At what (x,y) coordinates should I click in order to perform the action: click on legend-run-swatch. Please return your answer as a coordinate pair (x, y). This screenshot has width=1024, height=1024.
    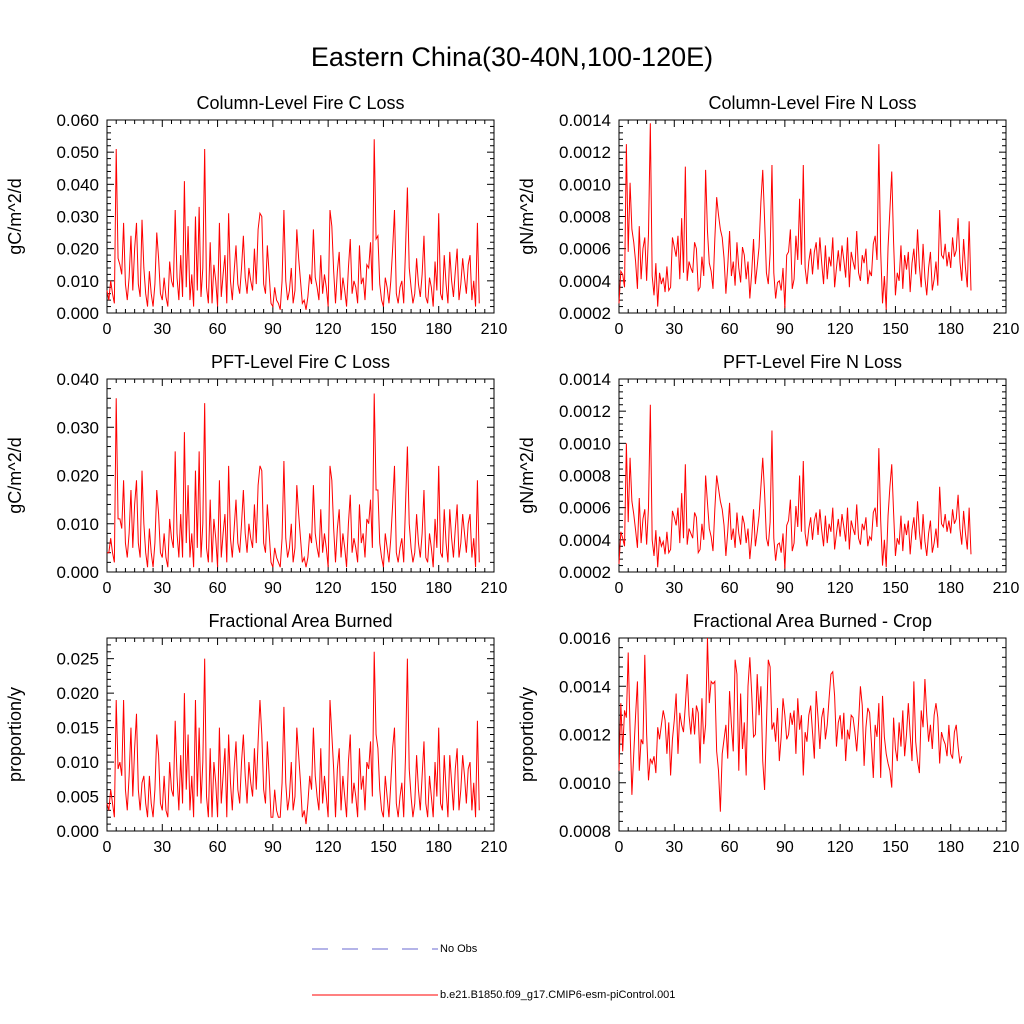
    Looking at the image, I should click on (375, 995).